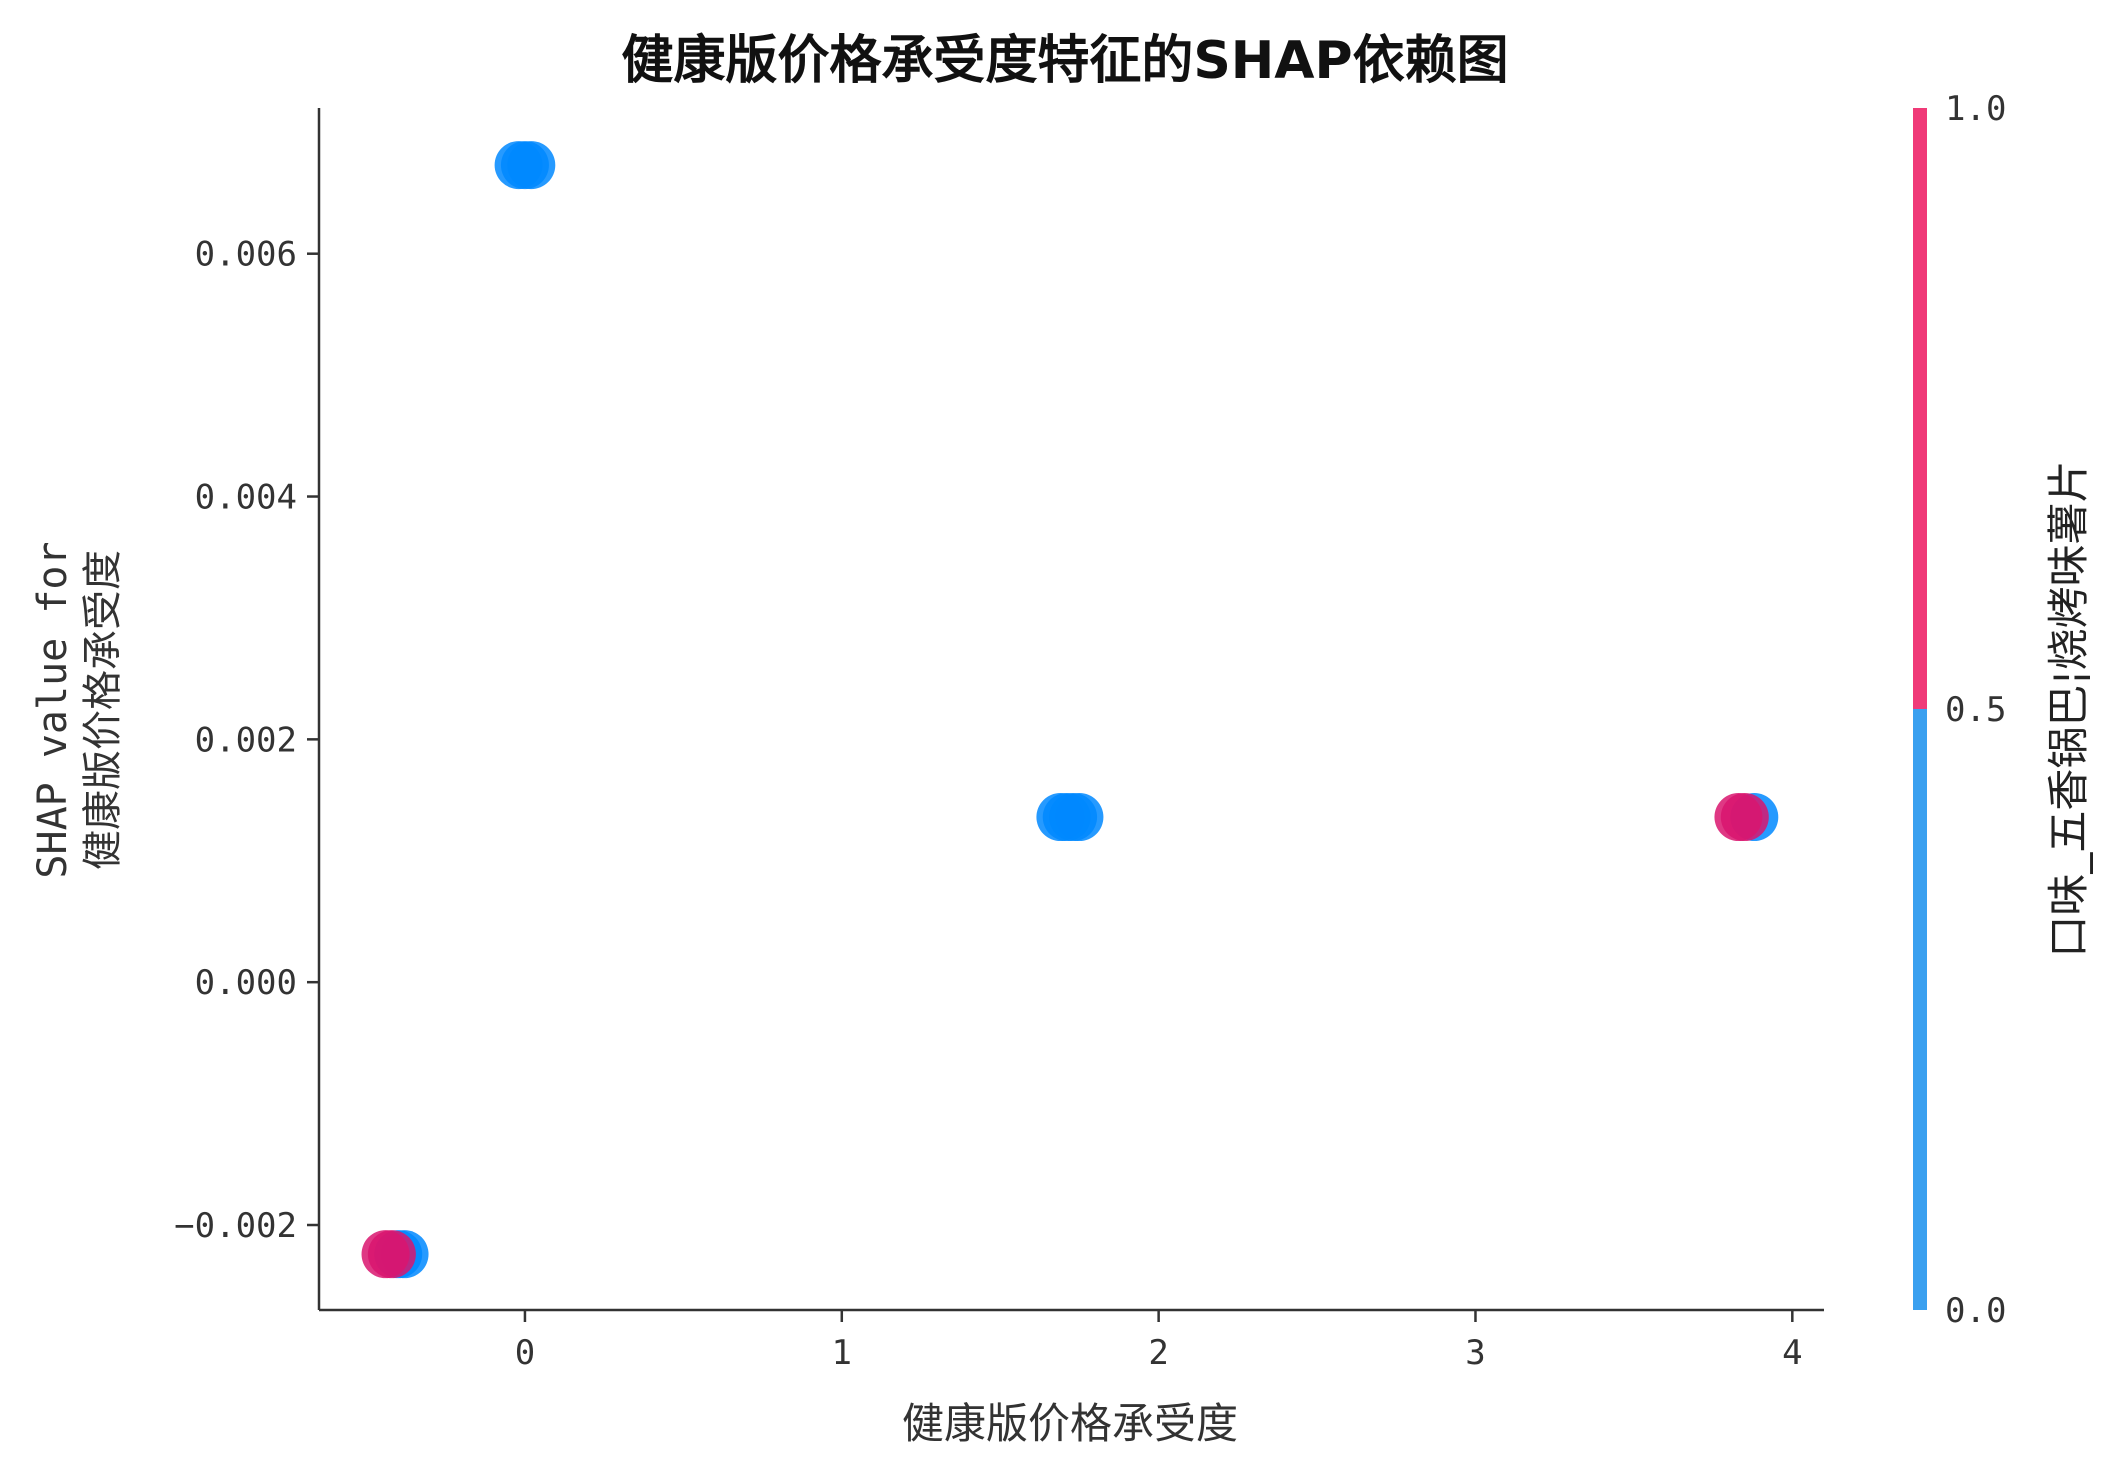 The image size is (2104, 1468). I want to click on x-axis-label: 健康版价格承受度, so click(1070, 1423).